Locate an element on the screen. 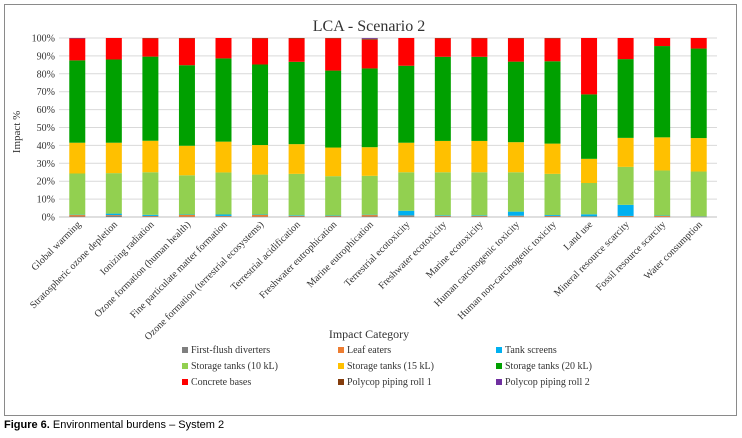  y-tick-label: 0% is located at coordinates (48, 218).